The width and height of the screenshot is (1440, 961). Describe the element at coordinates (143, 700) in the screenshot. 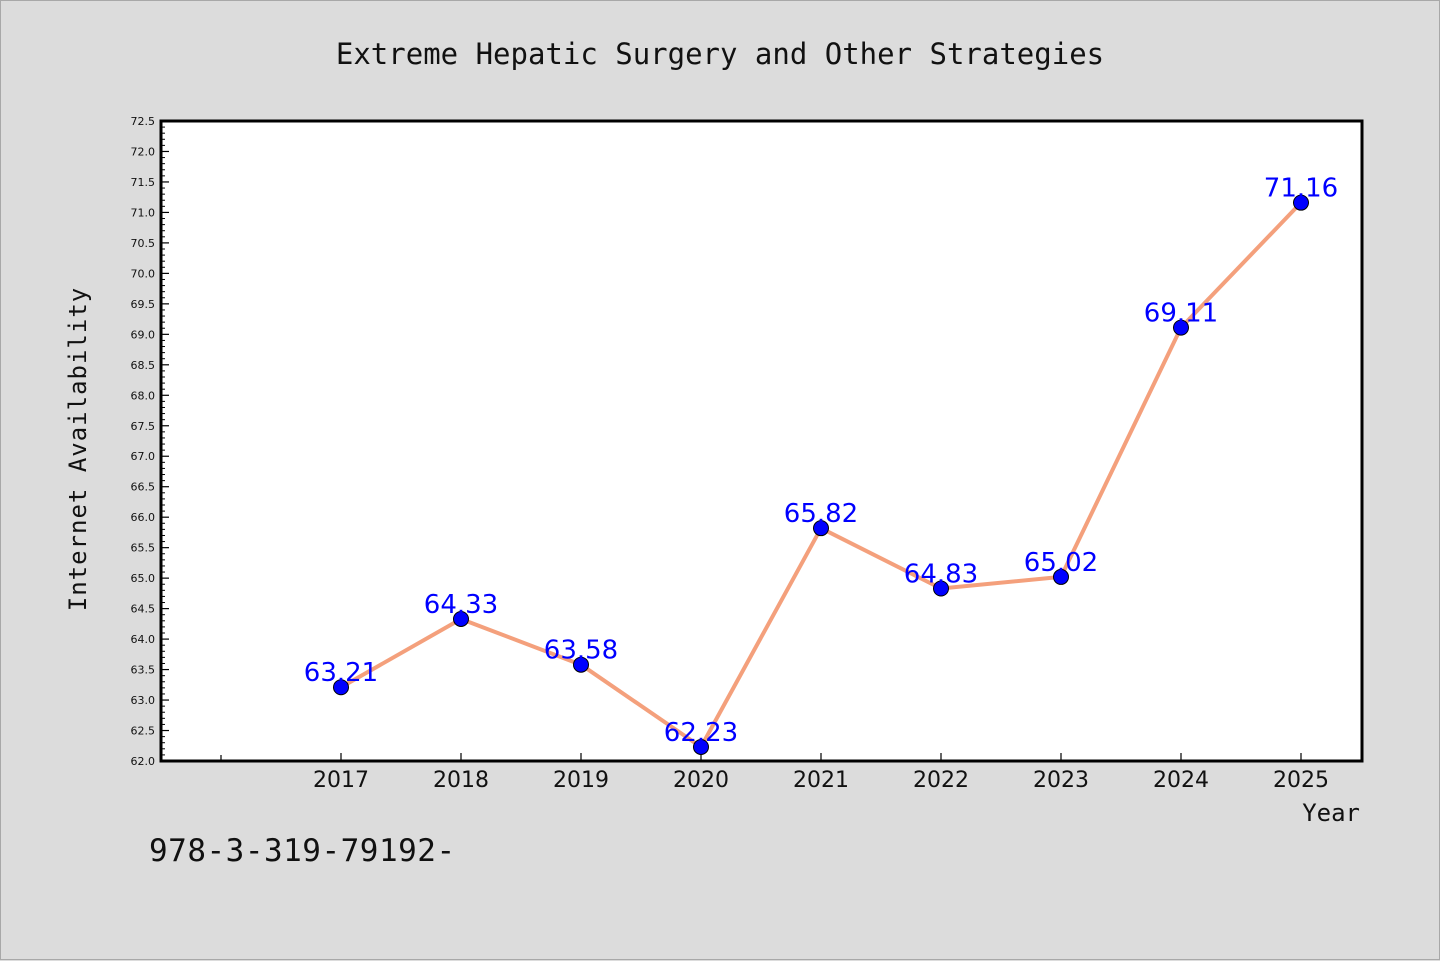

I see `y-tick-label: 63.0` at that location.